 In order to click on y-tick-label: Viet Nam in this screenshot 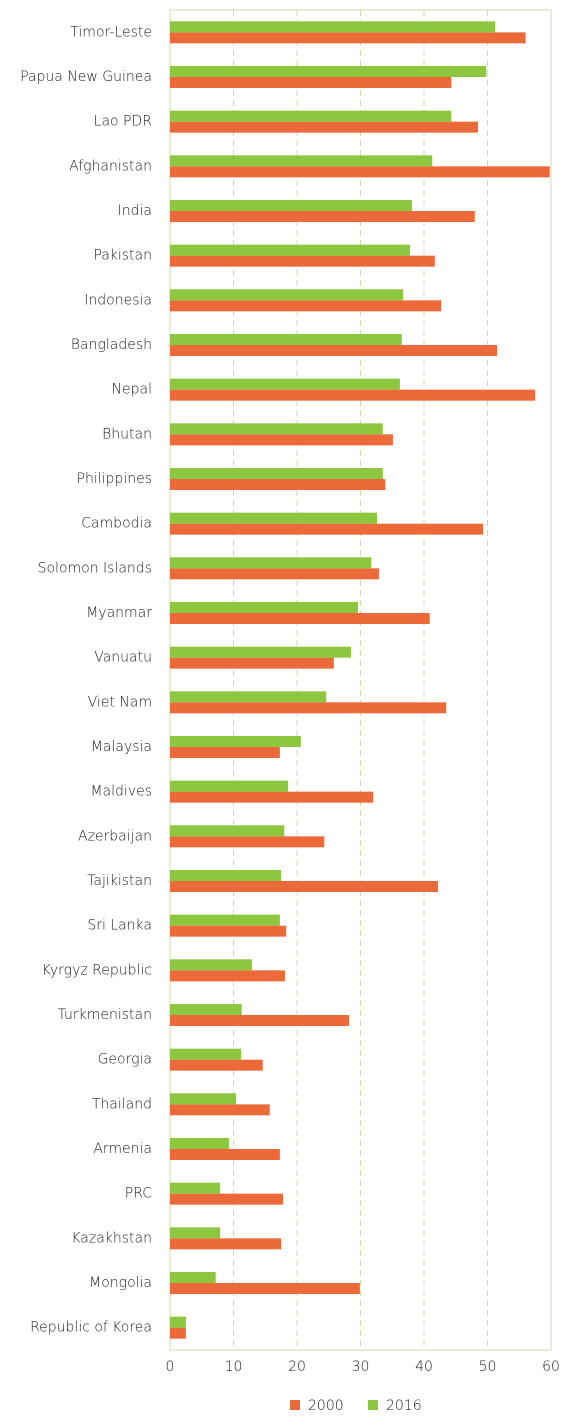, I will do `click(120, 702)`.